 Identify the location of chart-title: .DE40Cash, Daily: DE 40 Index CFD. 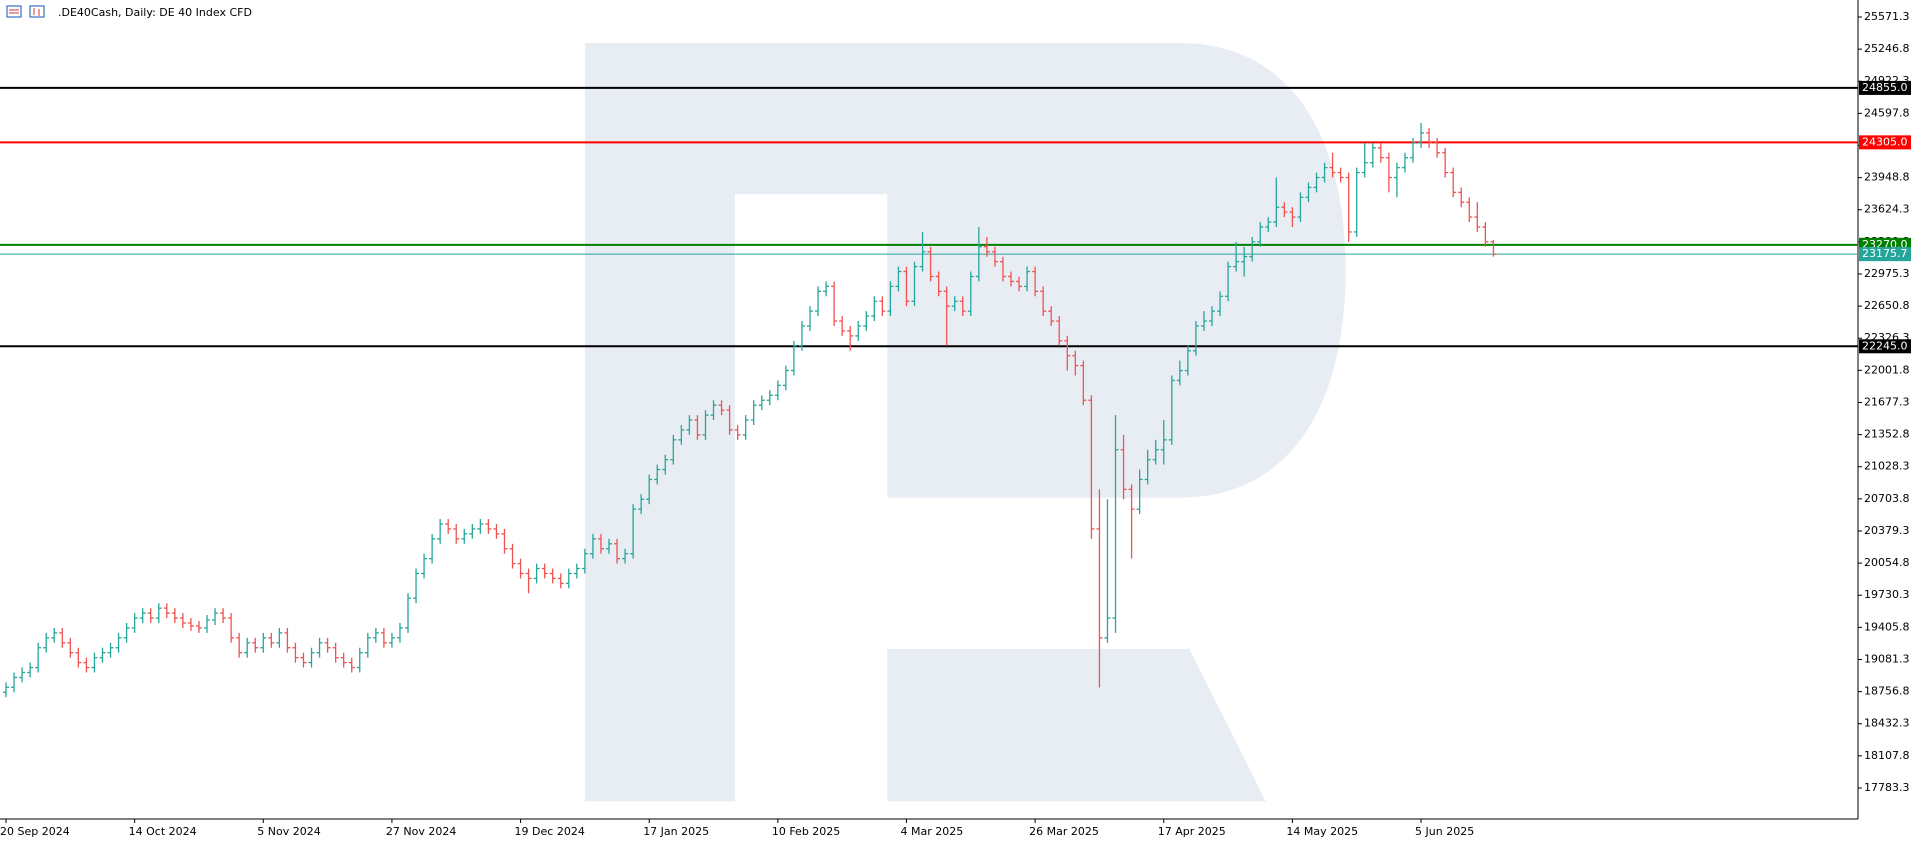
(155, 12).